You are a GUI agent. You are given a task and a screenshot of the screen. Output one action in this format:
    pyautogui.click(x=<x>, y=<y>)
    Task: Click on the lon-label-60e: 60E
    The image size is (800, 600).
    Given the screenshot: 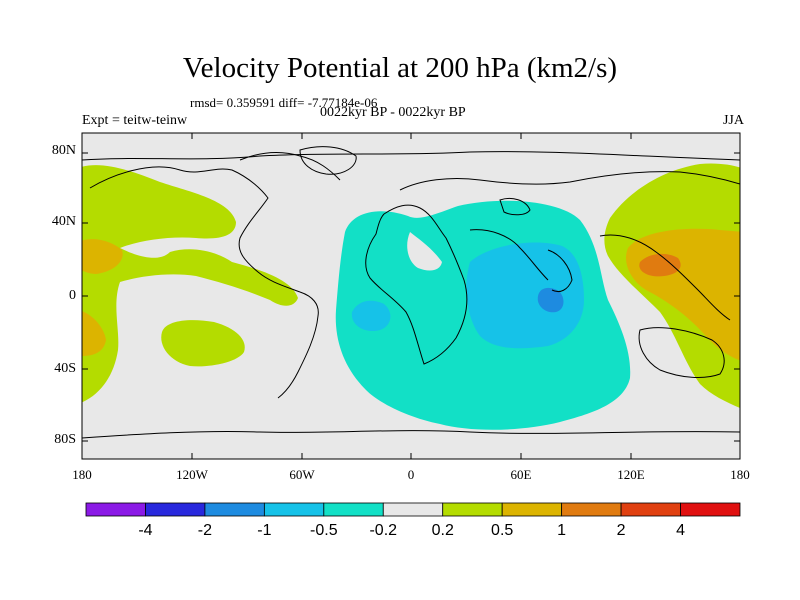 What is the action you would take?
    pyautogui.click(x=521, y=474)
    